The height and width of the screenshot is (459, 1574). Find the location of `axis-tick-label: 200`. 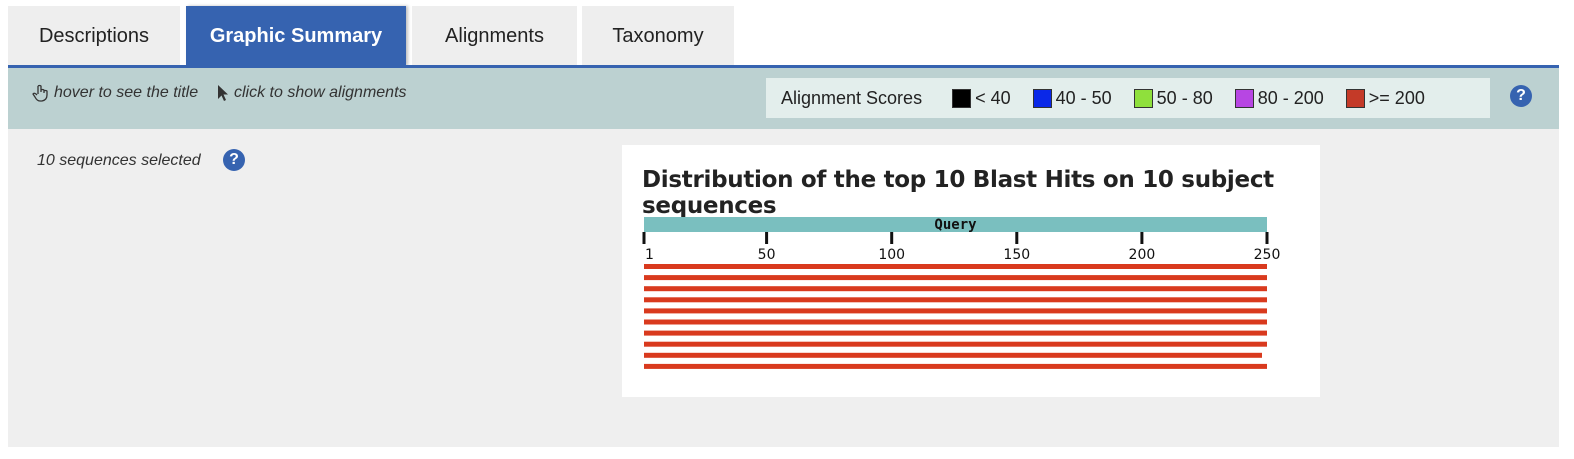

axis-tick-label: 200 is located at coordinates (1142, 255).